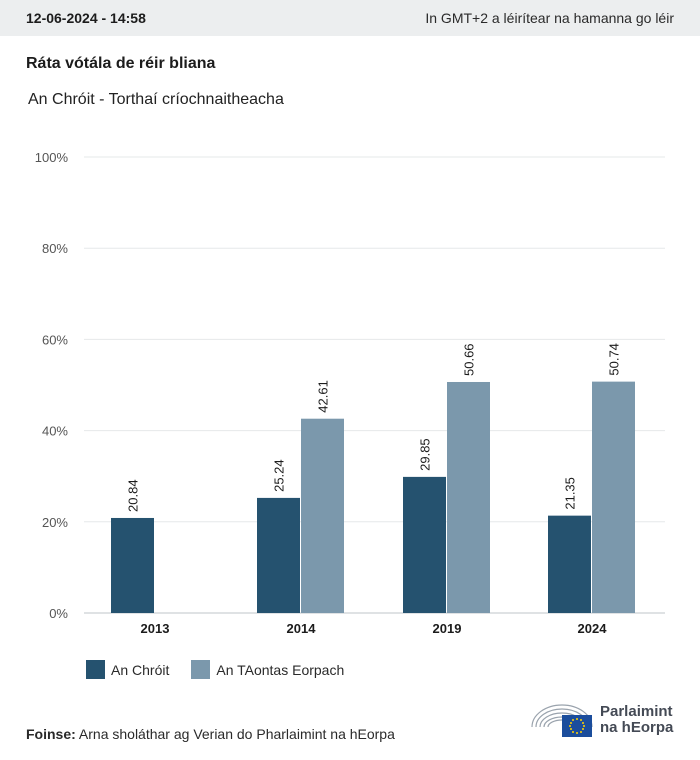 The height and width of the screenshot is (760, 700). Describe the element at coordinates (469, 359) in the screenshot. I see `data-label: 50.66` at that location.